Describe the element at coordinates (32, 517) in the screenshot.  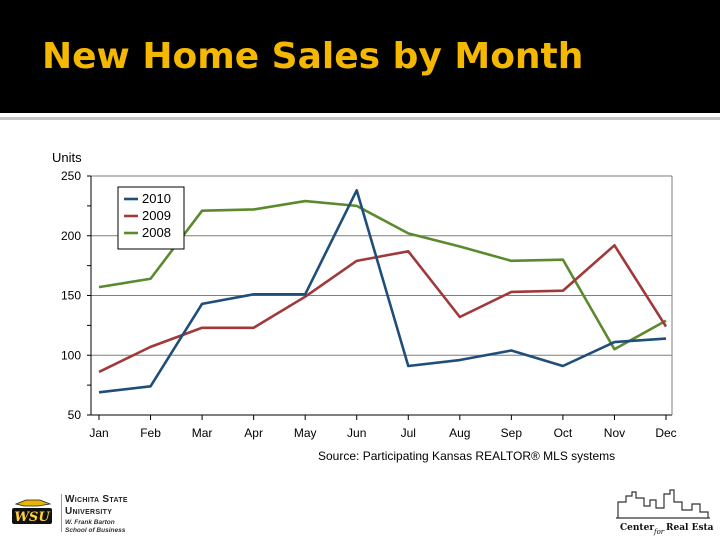
I see `wsu-logo-text: WSU` at that location.